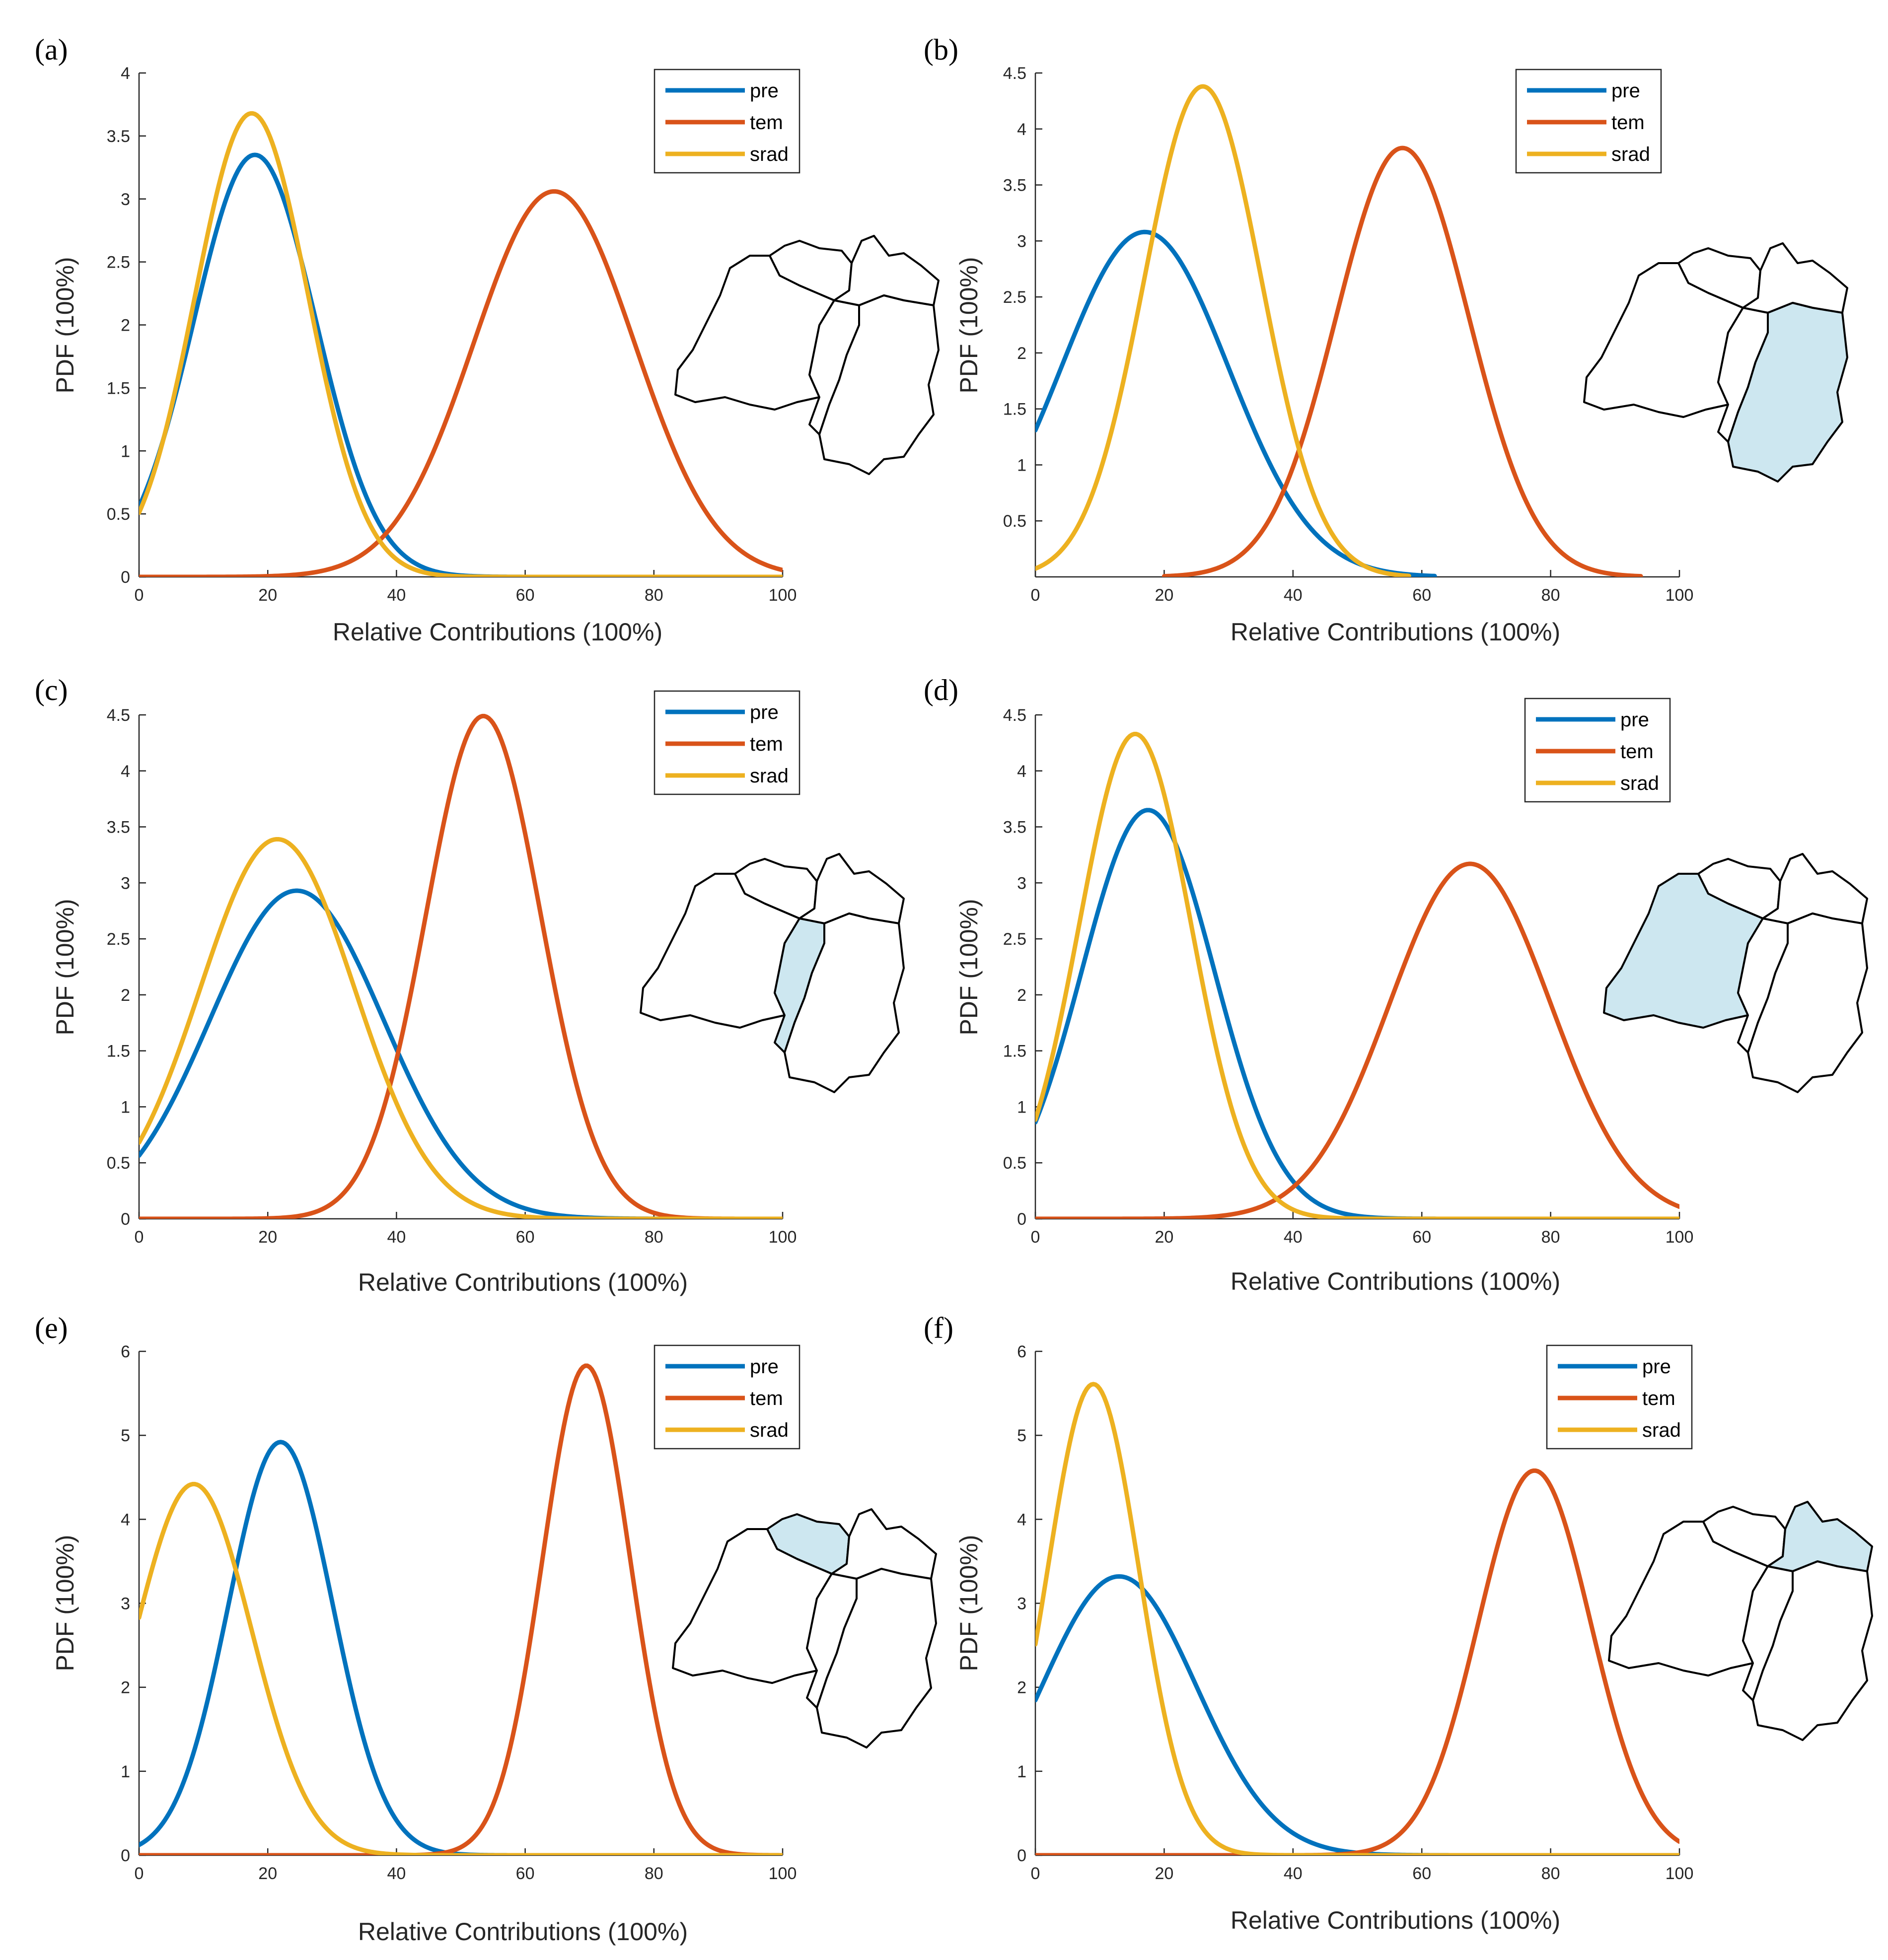  I want to click on panel-label: (f), so click(938, 1328).